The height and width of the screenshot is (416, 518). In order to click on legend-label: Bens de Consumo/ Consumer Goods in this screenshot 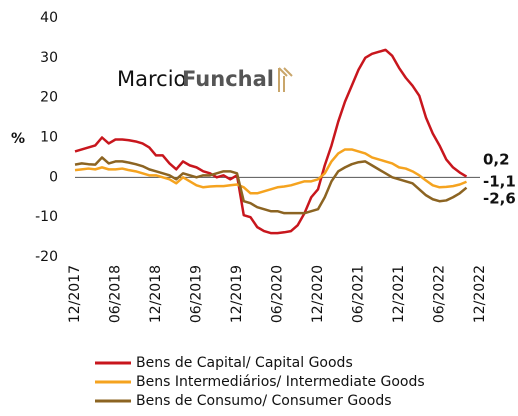, I will do `click(264, 401)`.